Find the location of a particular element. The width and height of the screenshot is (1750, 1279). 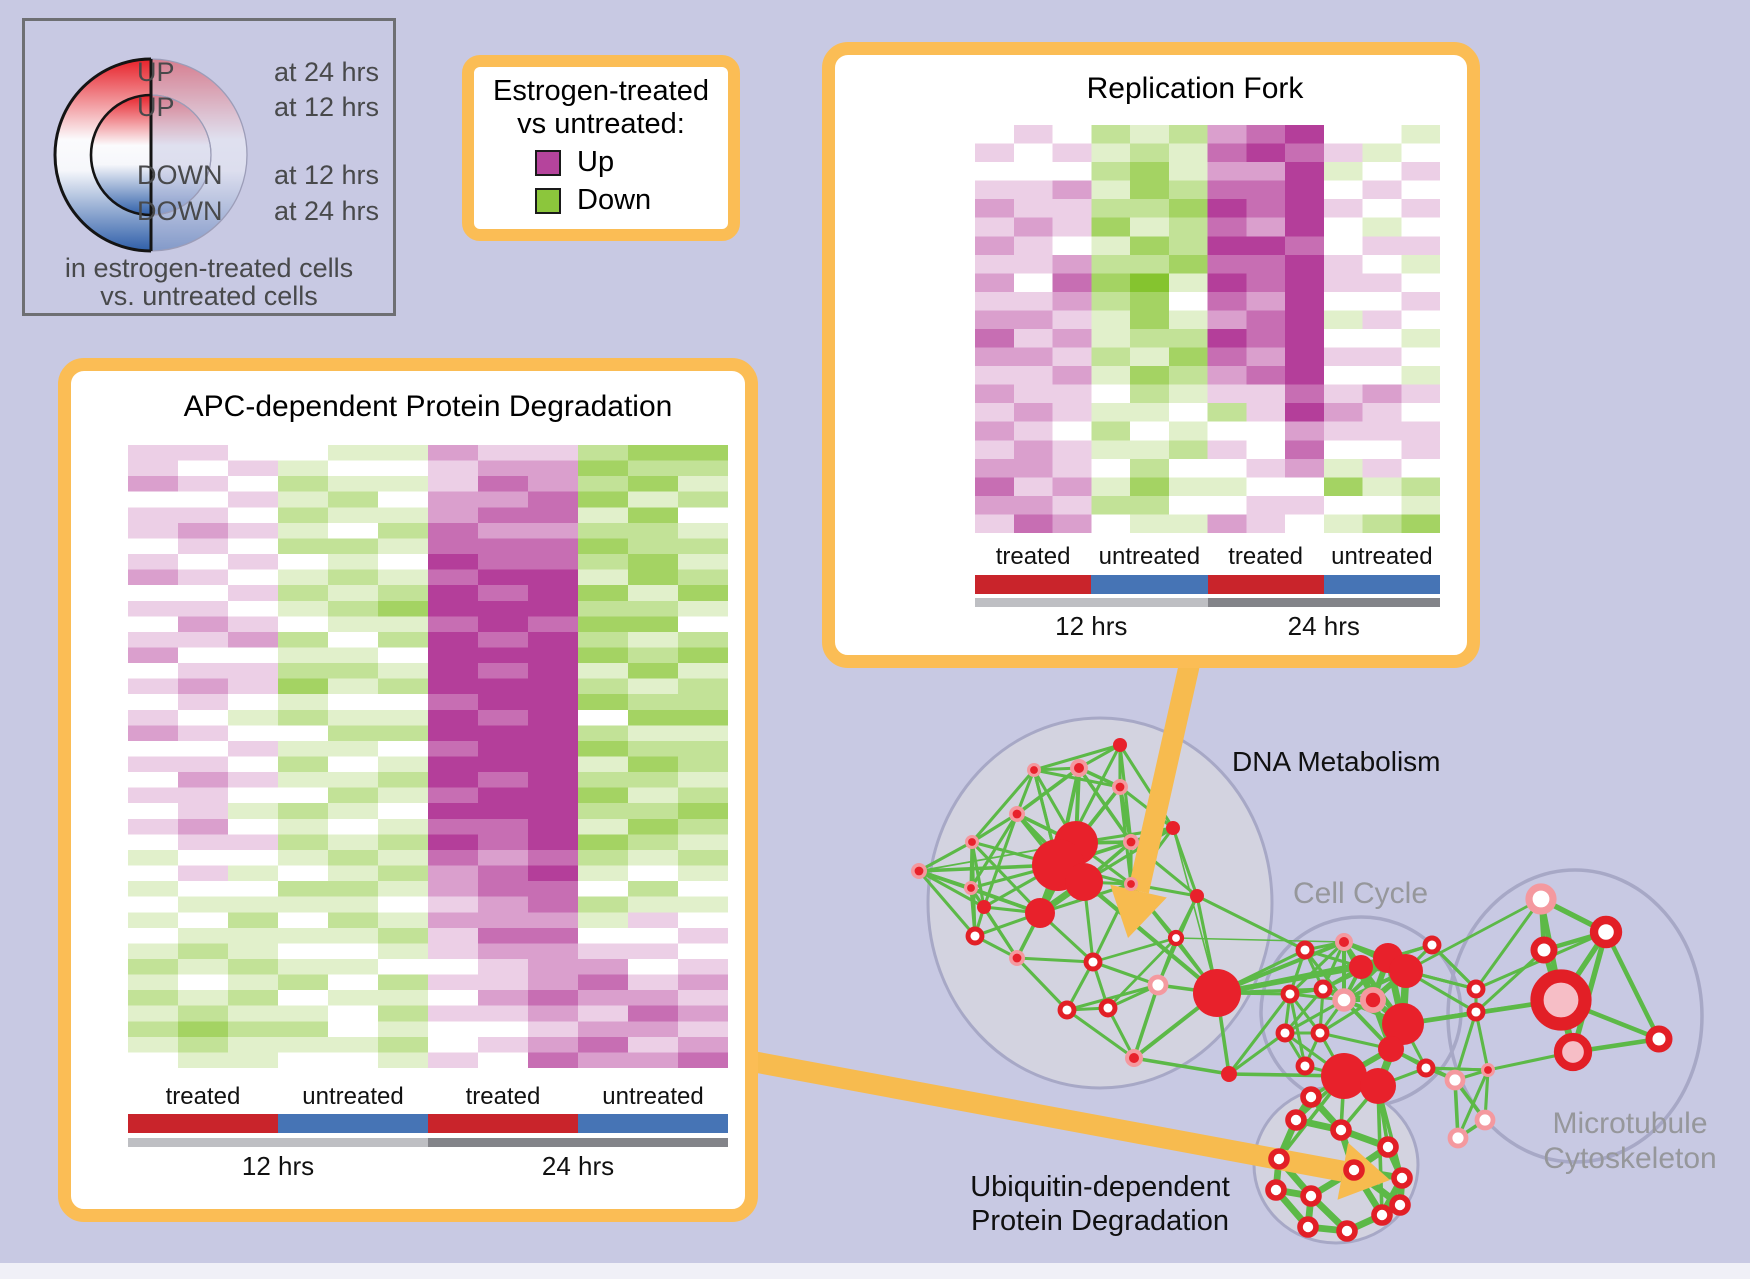

updown-title-line2: vs untreated: is located at coordinates (601, 124).